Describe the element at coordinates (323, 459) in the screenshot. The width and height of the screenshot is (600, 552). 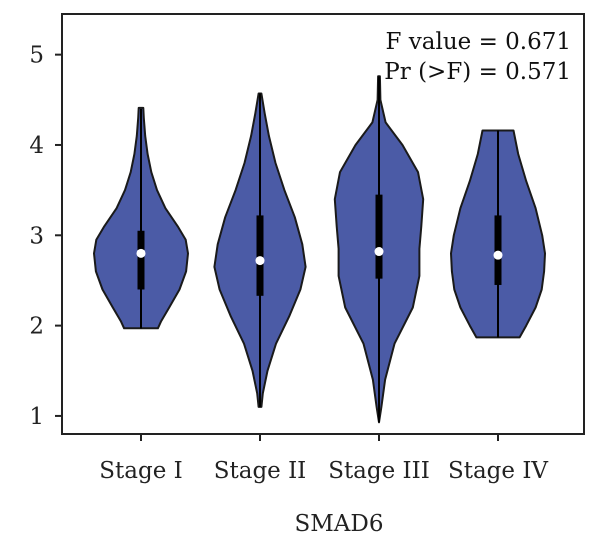
I see `x-axis: Stage I Stage II Stage III Stage IV` at that location.